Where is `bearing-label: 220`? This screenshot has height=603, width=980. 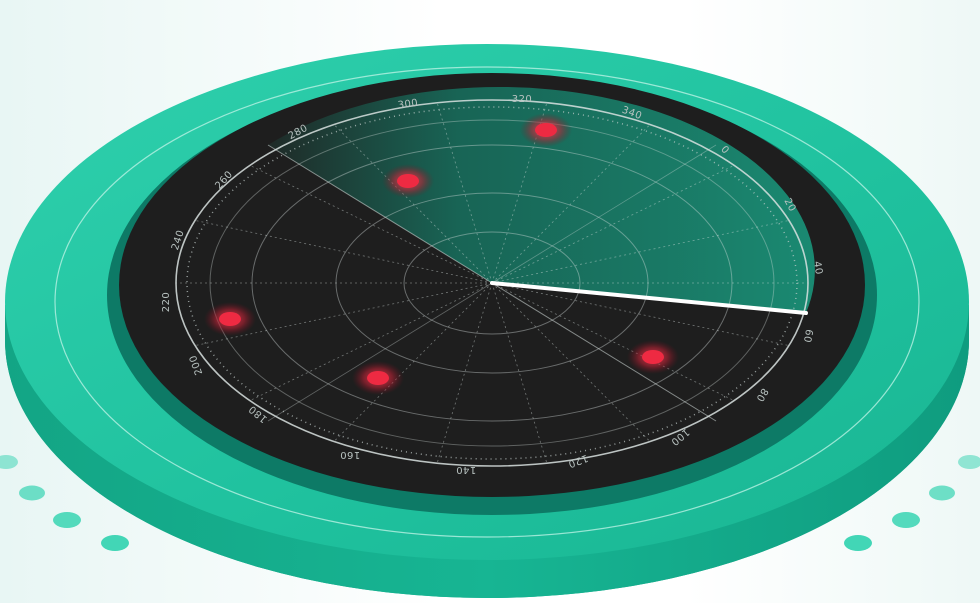
bearing-label: 220 is located at coordinates (166, 302).